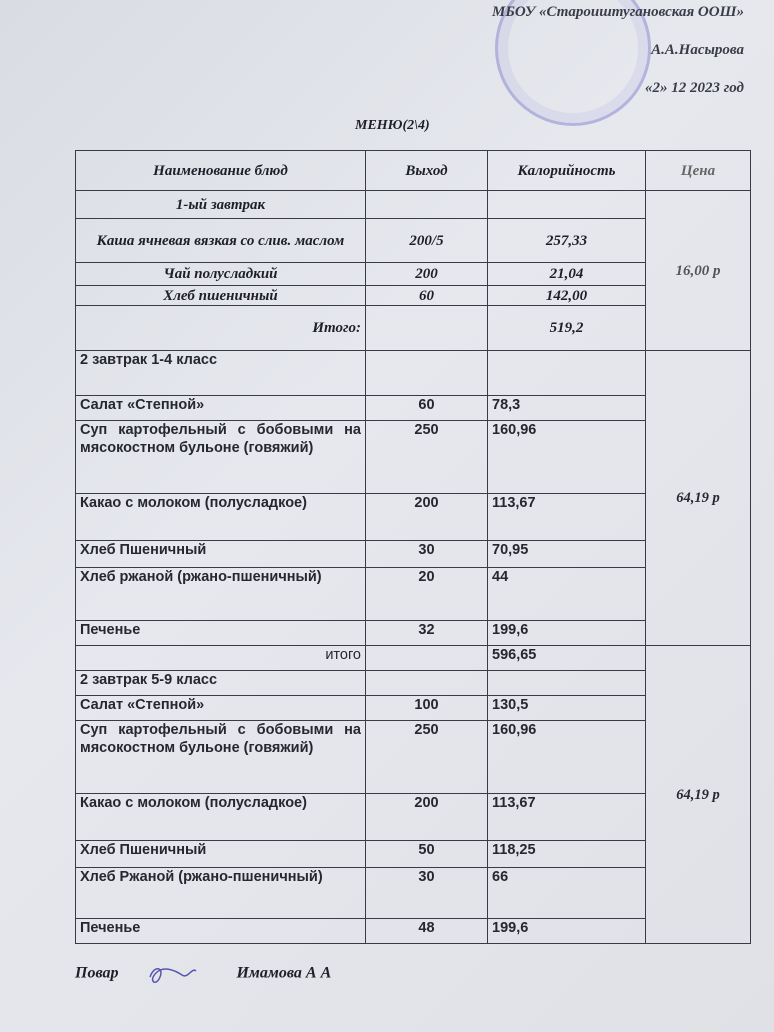  I want to click on page-title: МЕНЮ(2\4), so click(392, 125).